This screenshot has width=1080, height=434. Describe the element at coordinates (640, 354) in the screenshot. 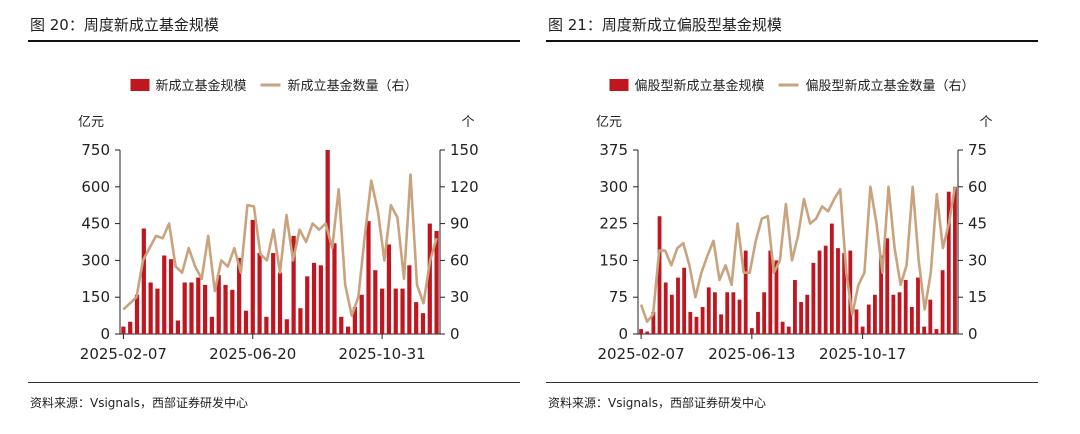

I see `x-tick-label: 2025-02-07` at that location.